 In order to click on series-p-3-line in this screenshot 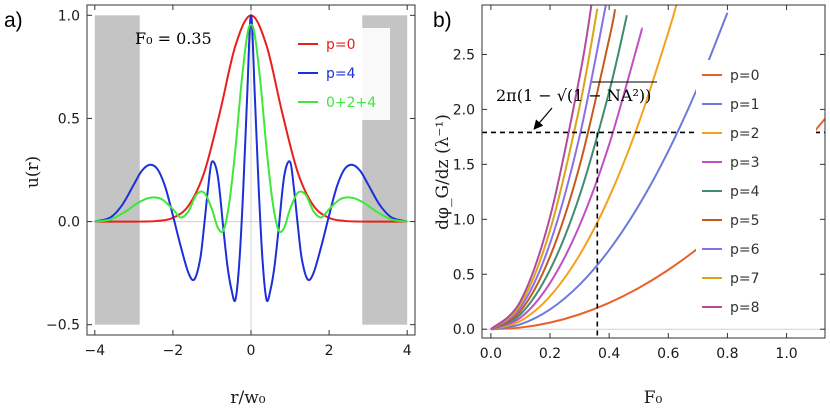, I will do `click(567, 179)`.